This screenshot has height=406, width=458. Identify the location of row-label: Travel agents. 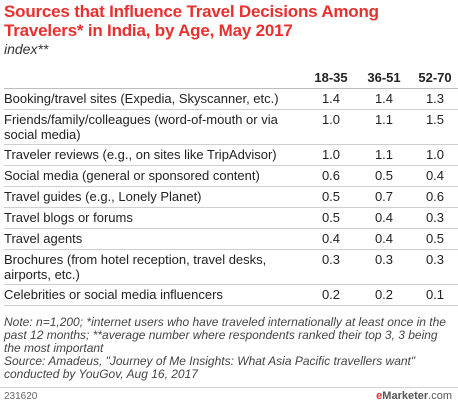
(43, 238).